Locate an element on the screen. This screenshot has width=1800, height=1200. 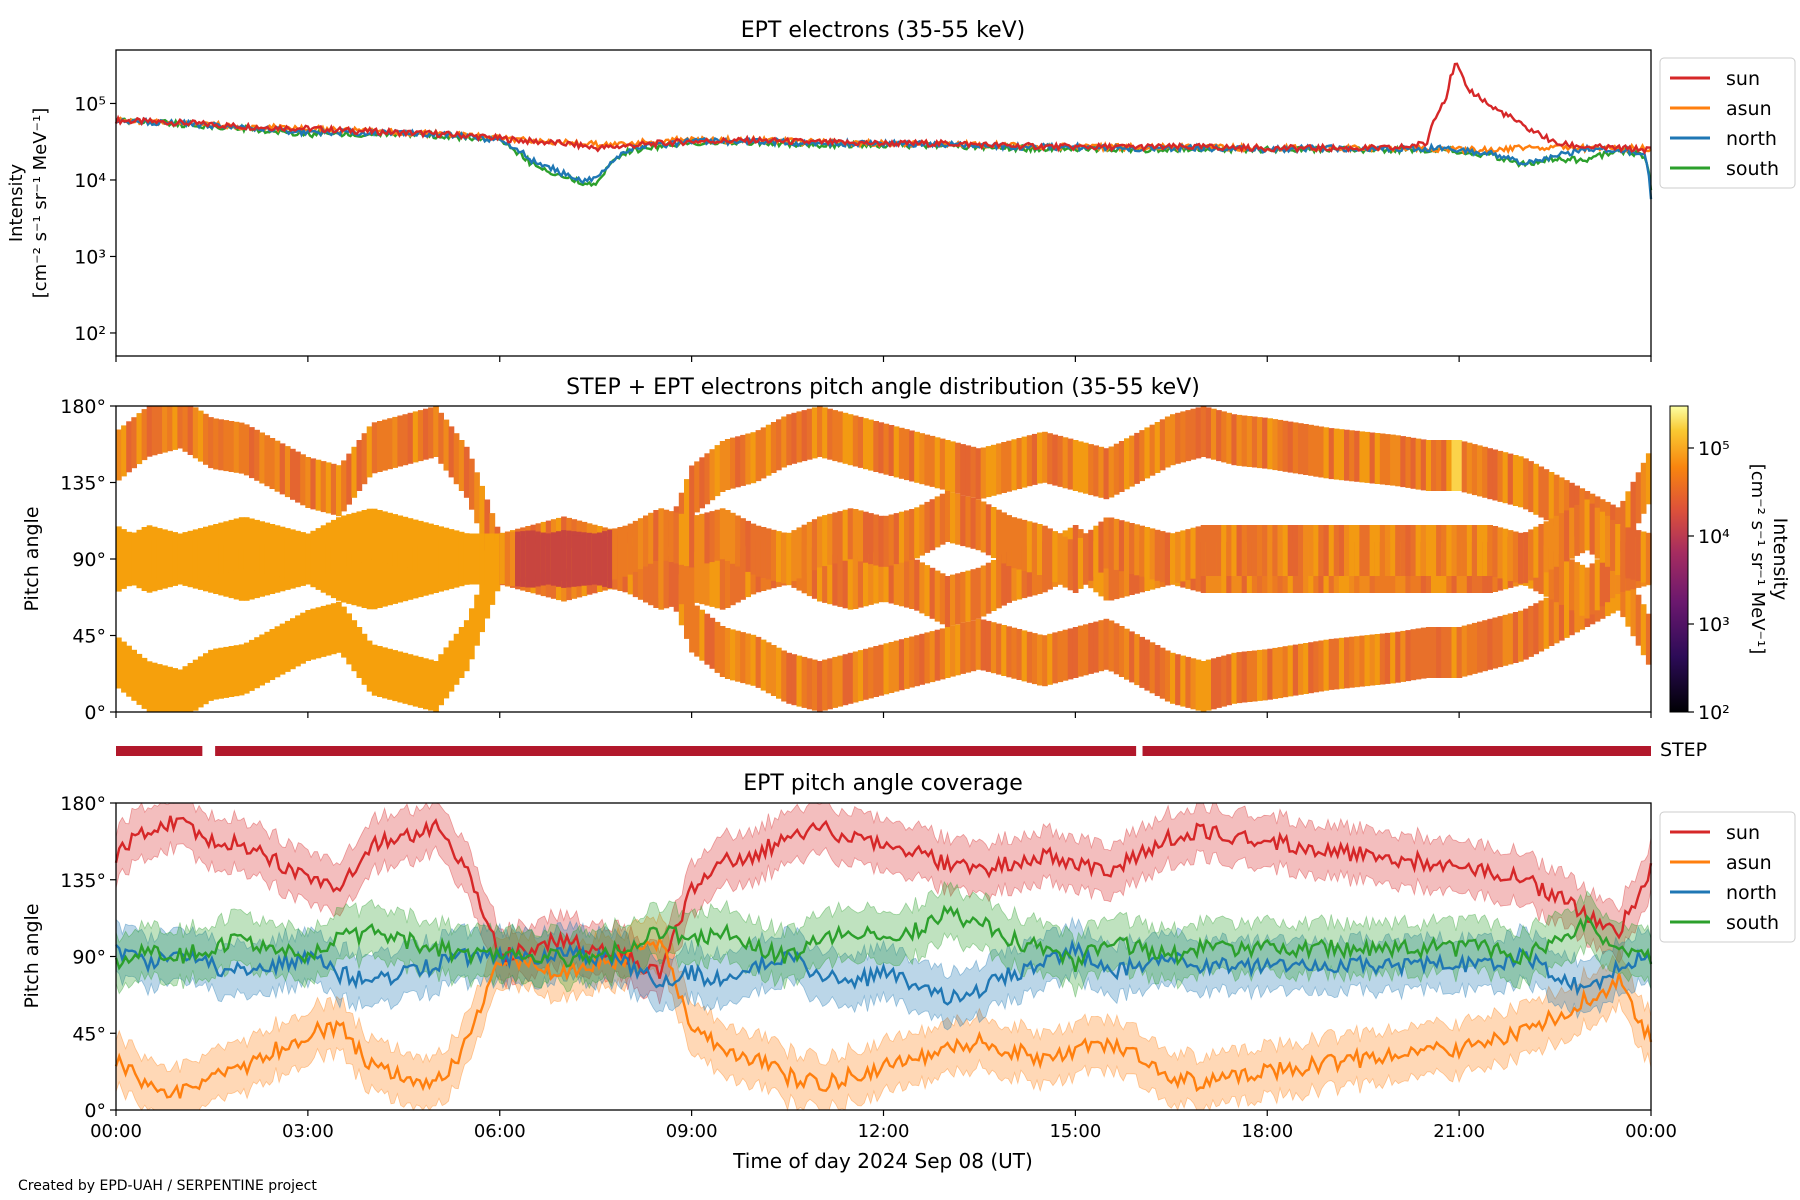
legend3-label-sun: sun is located at coordinates (1743, 833).